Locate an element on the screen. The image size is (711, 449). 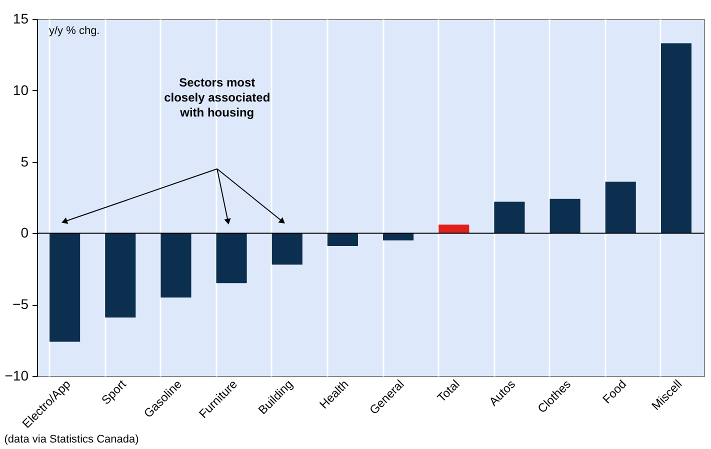
text: (data via Statistics Canada) is located at coordinates (71, 440).